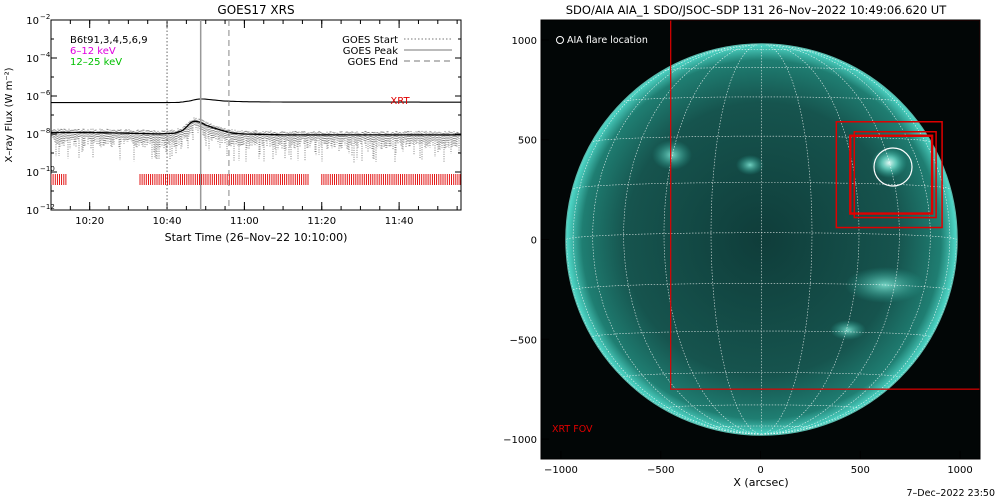  What do you see at coordinates (860, 470) in the screenshot?
I see `aia-x-tick-label: 500` at bounding box center [860, 470].